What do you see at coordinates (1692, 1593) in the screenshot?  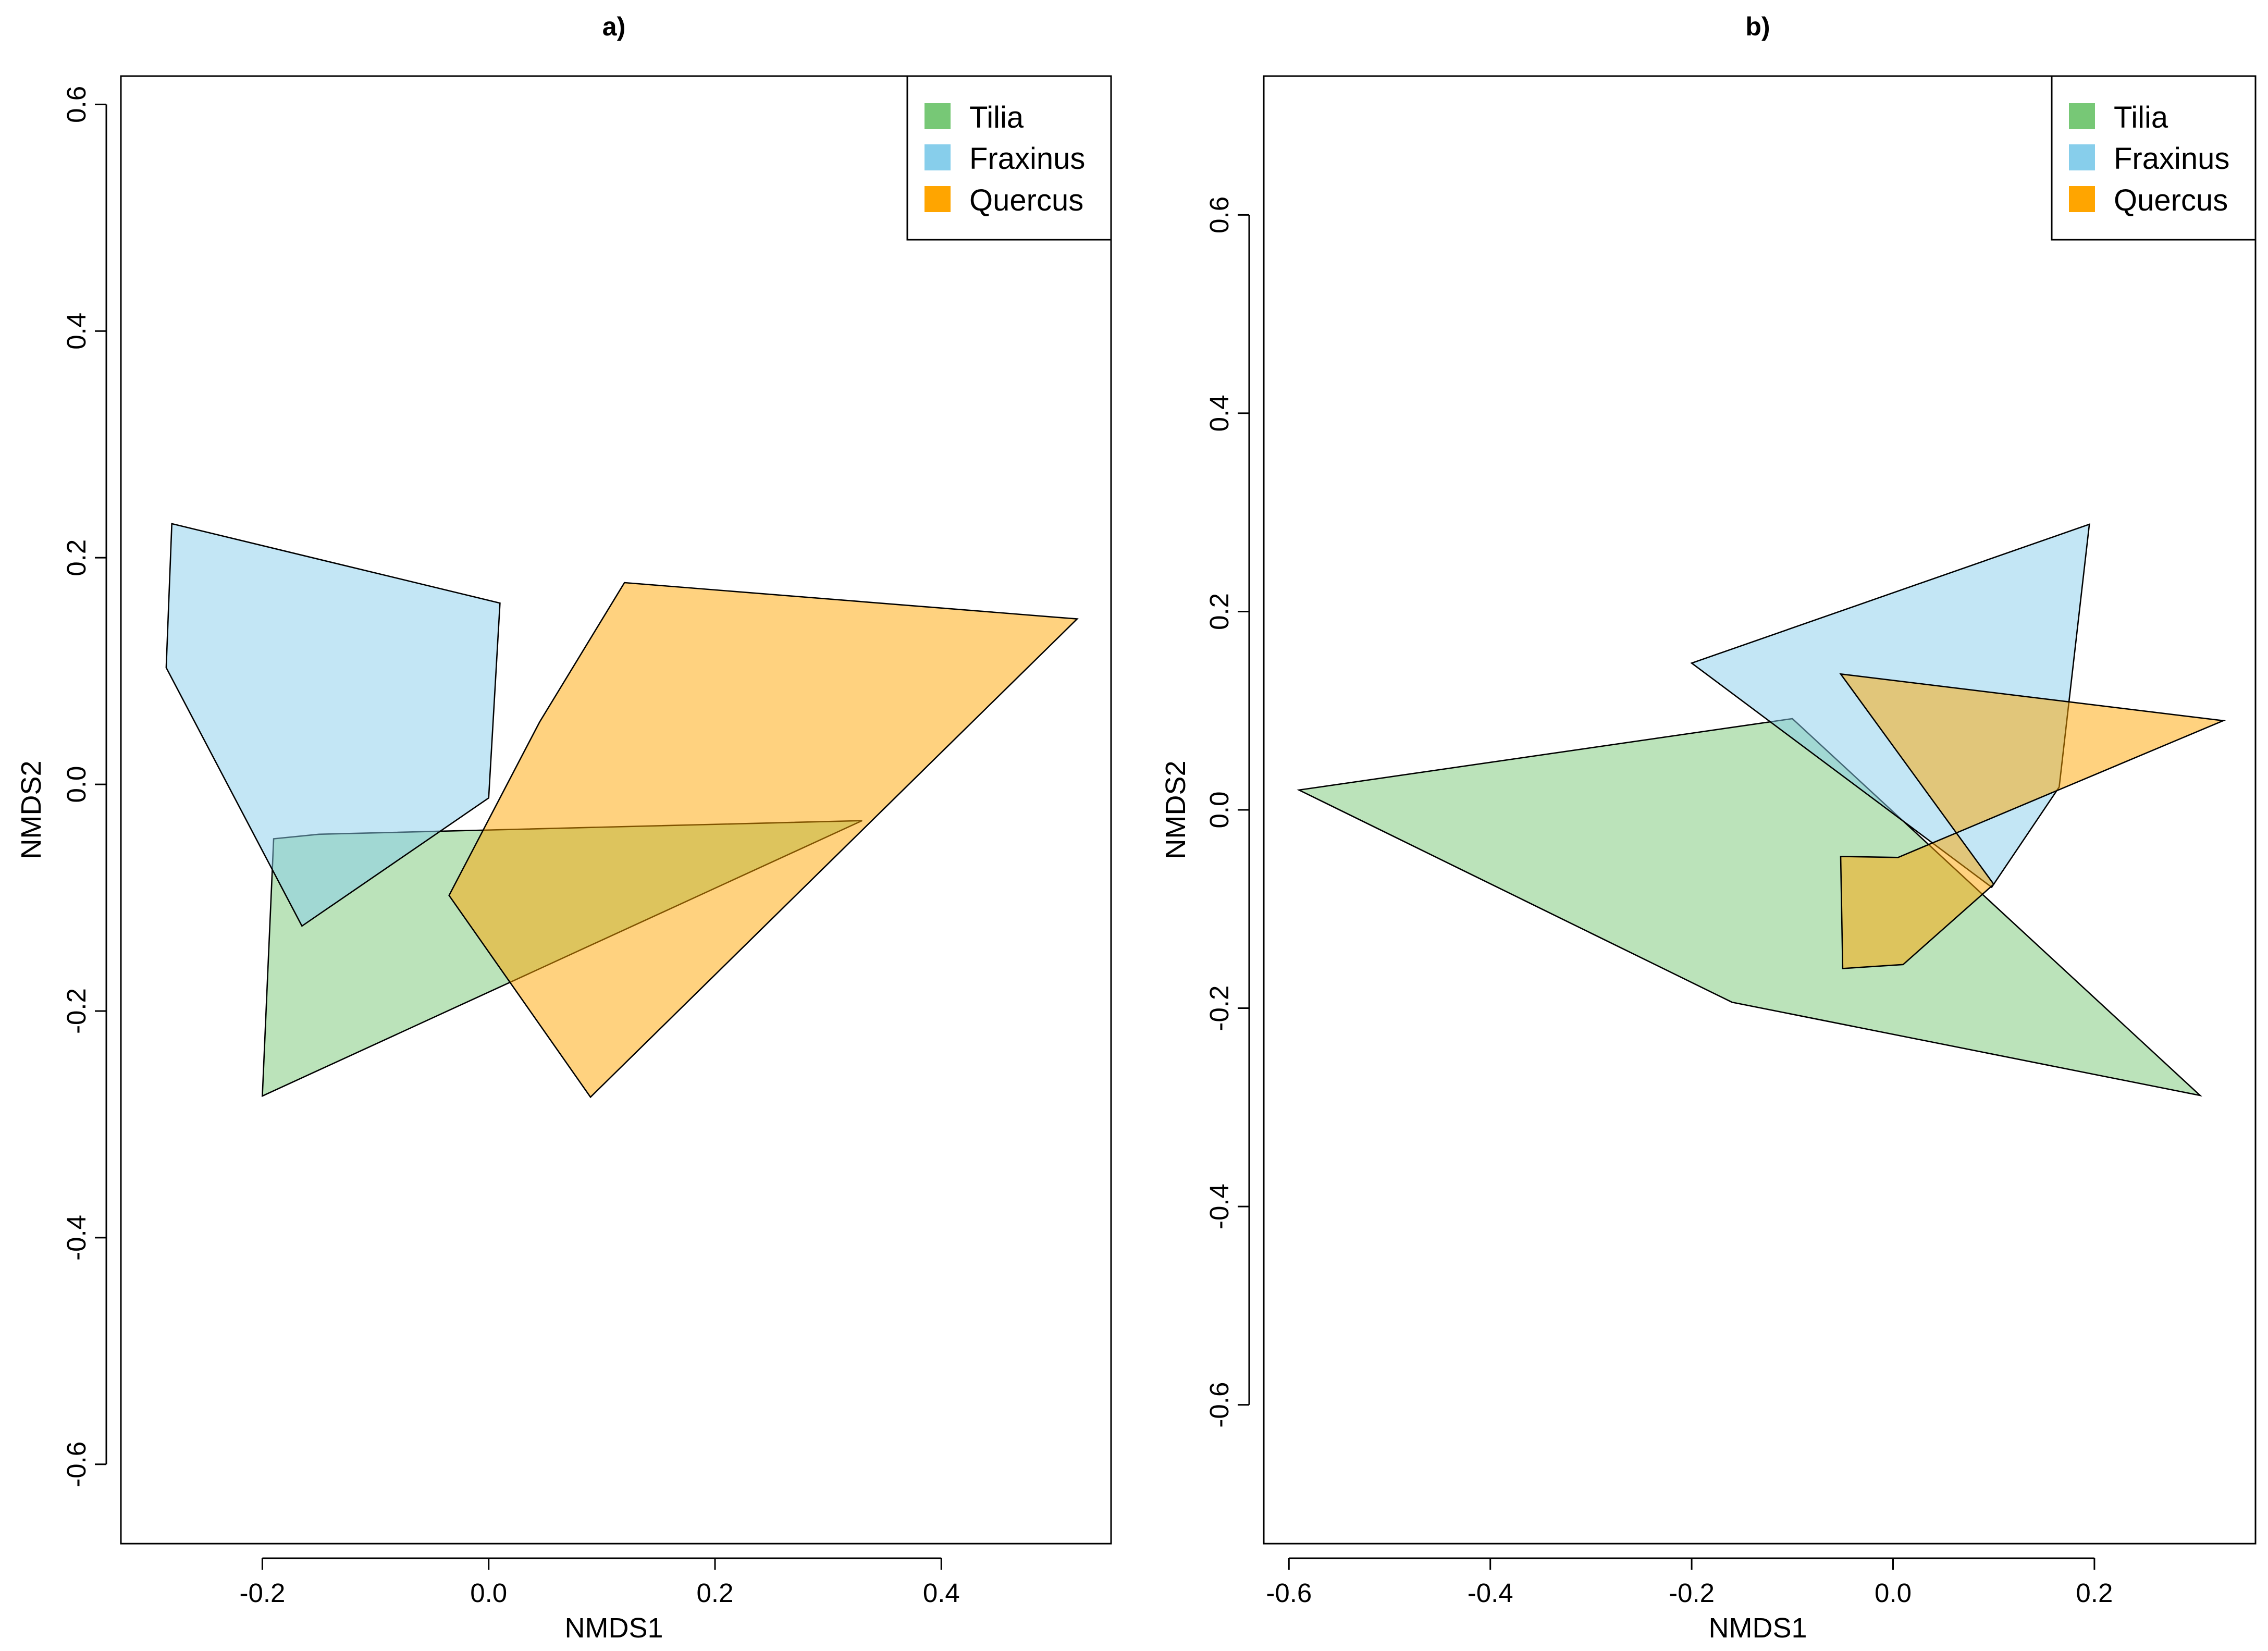 I see `panel-b-x-tick-label: -0.2` at bounding box center [1692, 1593].